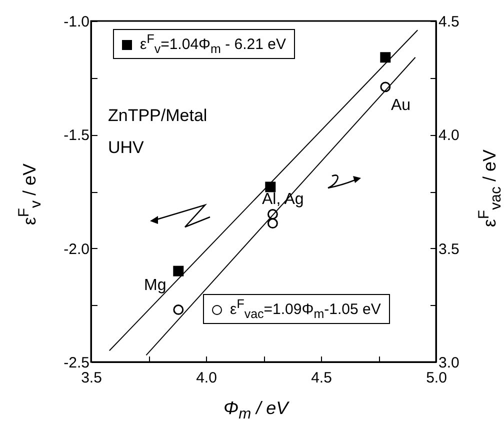 This screenshot has height=429, width=504. I want to click on y-tick-label: -2.0, so click(77, 249).